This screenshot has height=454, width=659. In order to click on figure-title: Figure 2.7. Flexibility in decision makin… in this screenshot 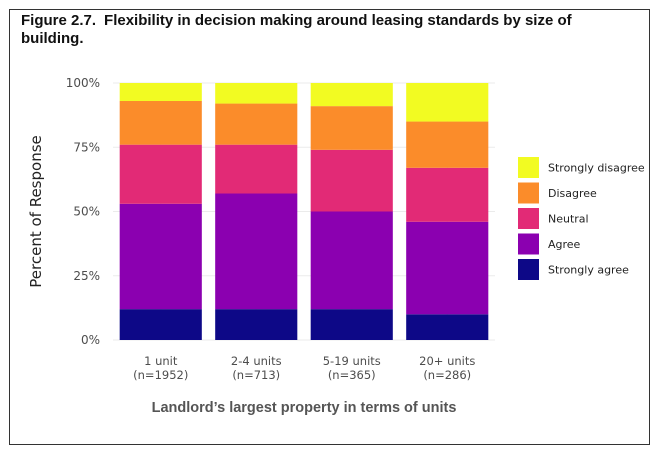, I will do `click(301, 30)`.